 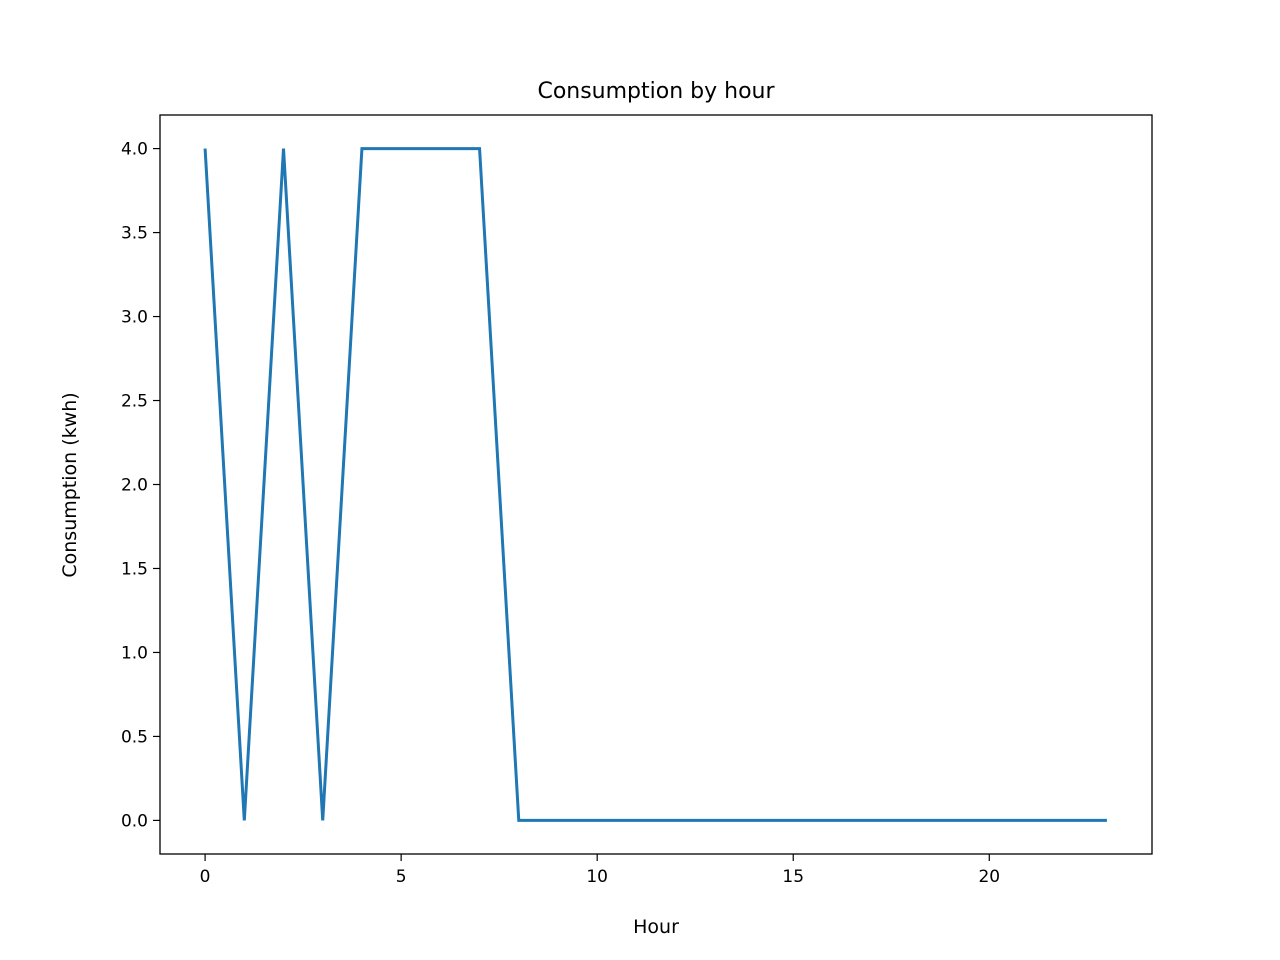 What do you see at coordinates (656, 927) in the screenshot?
I see `x-axis-label: Hour` at bounding box center [656, 927].